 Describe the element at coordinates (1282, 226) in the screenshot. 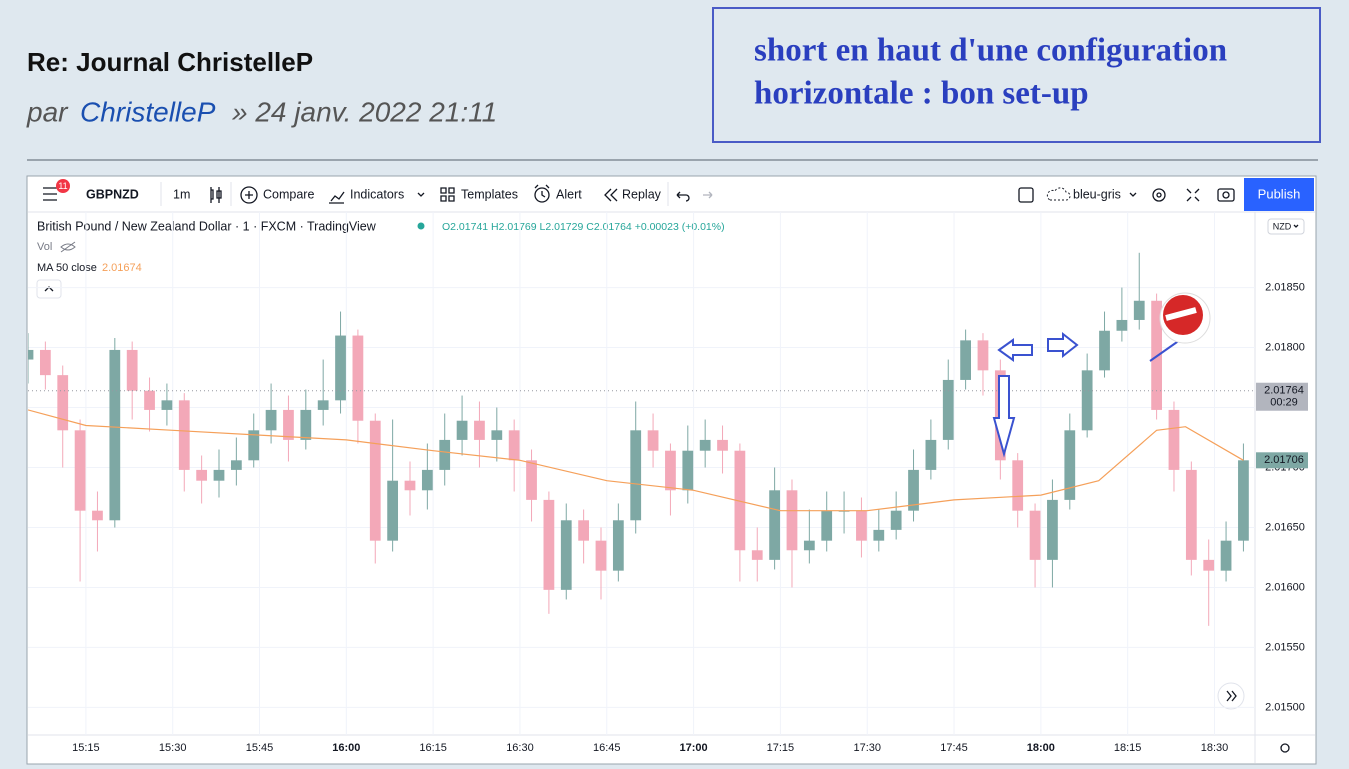

I see `currency: NZD` at that location.